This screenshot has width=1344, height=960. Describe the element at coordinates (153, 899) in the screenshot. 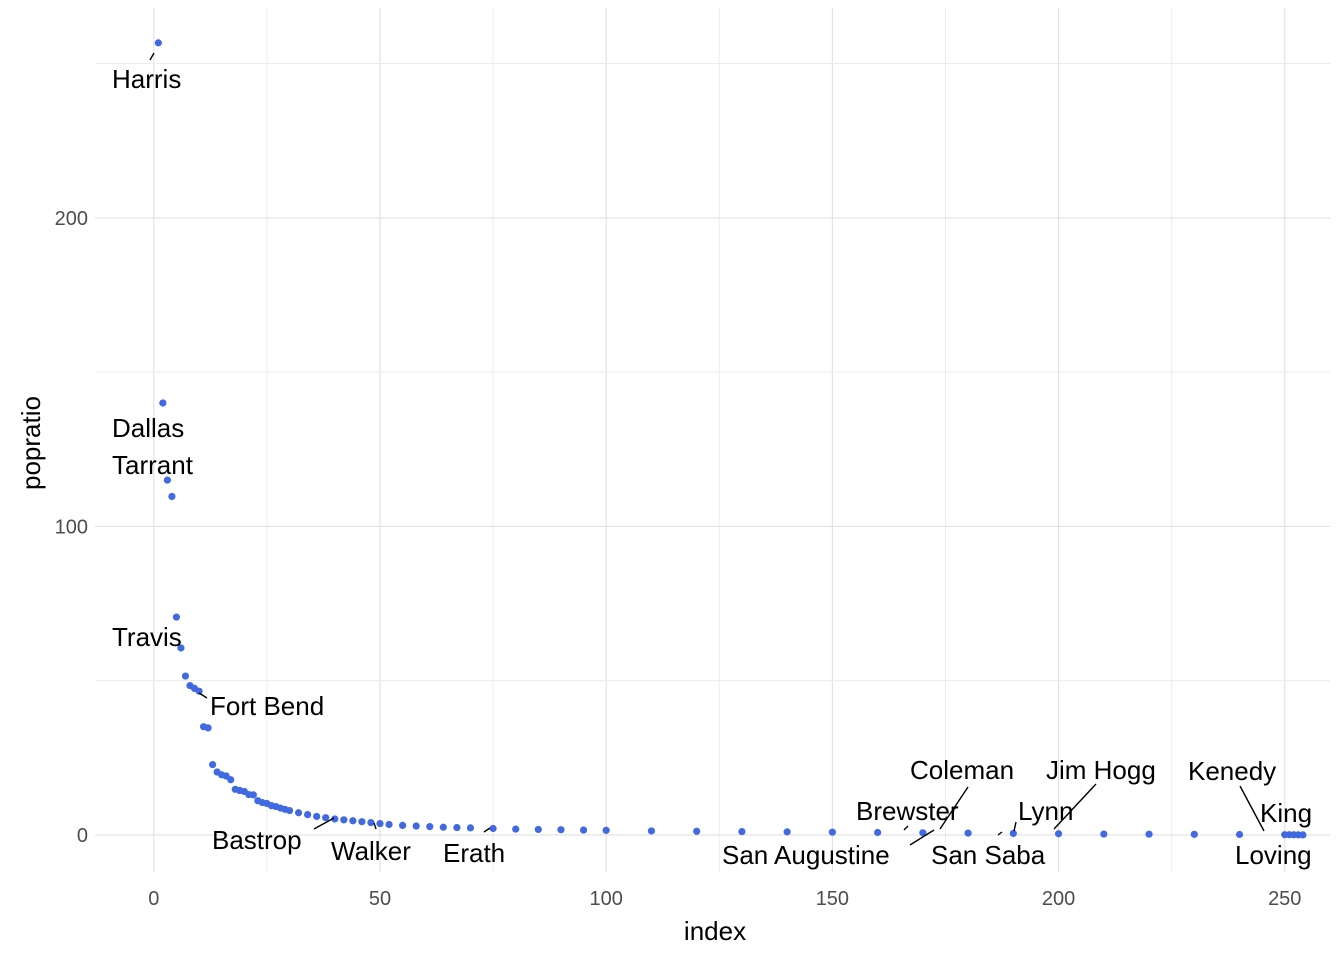

I see `x-tick-label: 0` at that location.